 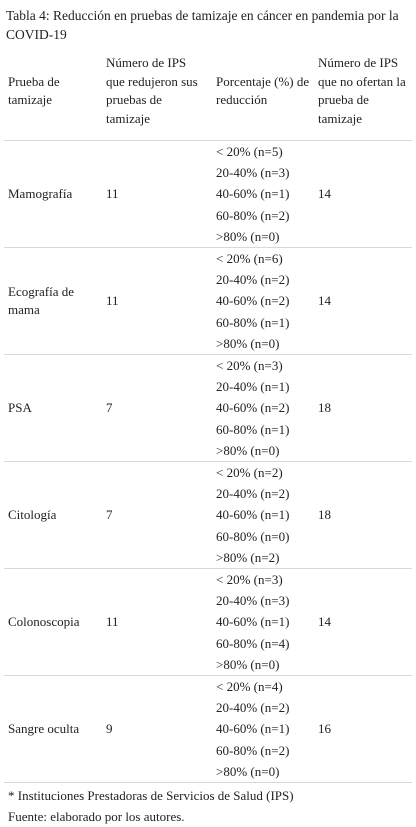 I want to click on cell-test-name: Sangre oculta, so click(x=53, y=729).